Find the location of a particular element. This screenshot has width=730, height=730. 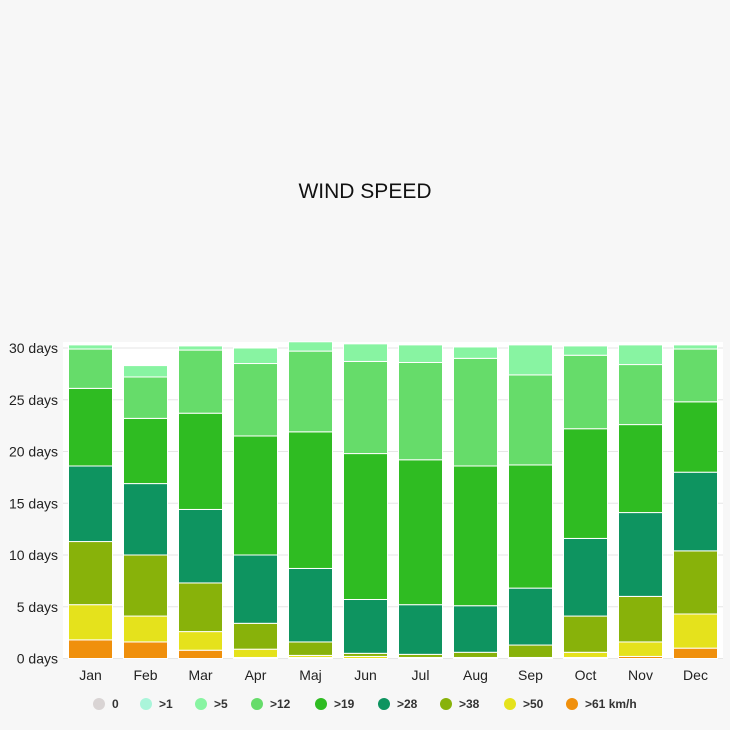

y-tick-label: 30 days is located at coordinates (33, 348).